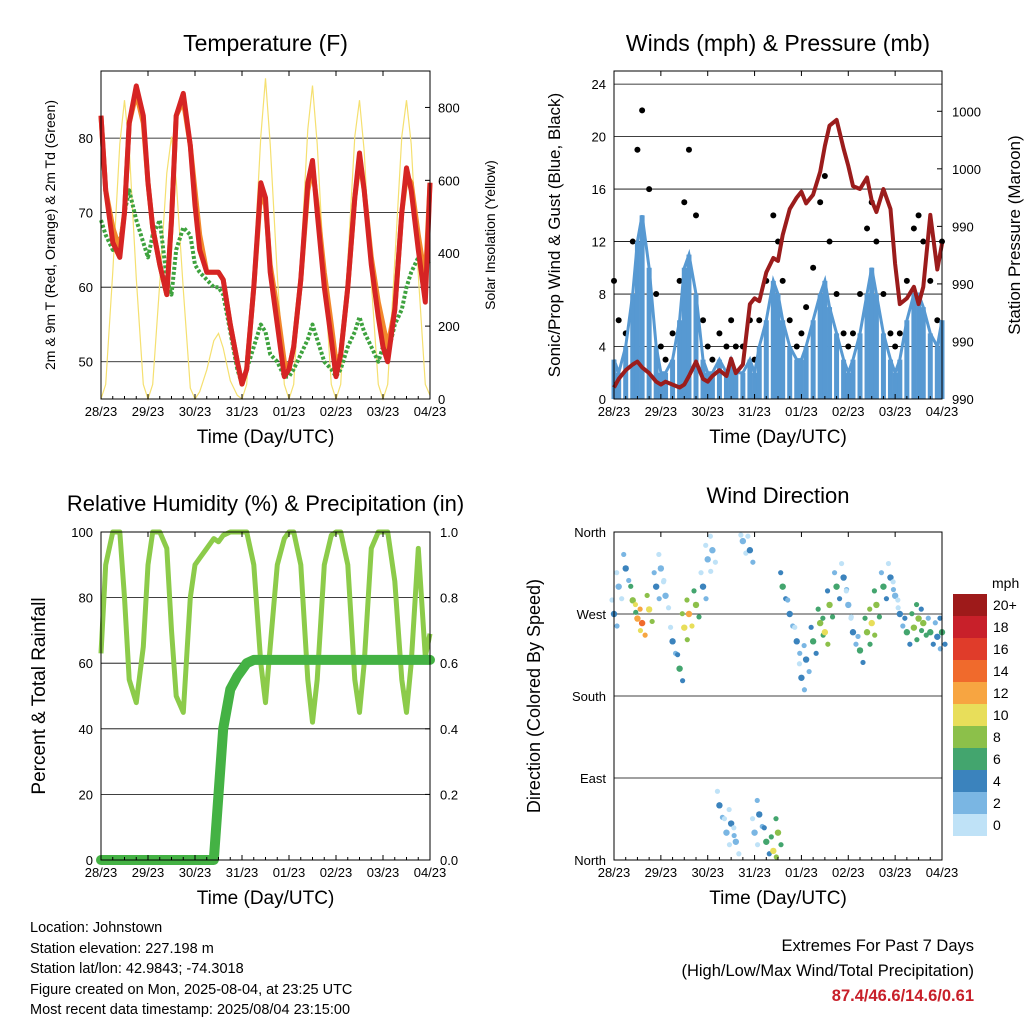  I want to click on colorbar-label: 14, so click(1001, 671).